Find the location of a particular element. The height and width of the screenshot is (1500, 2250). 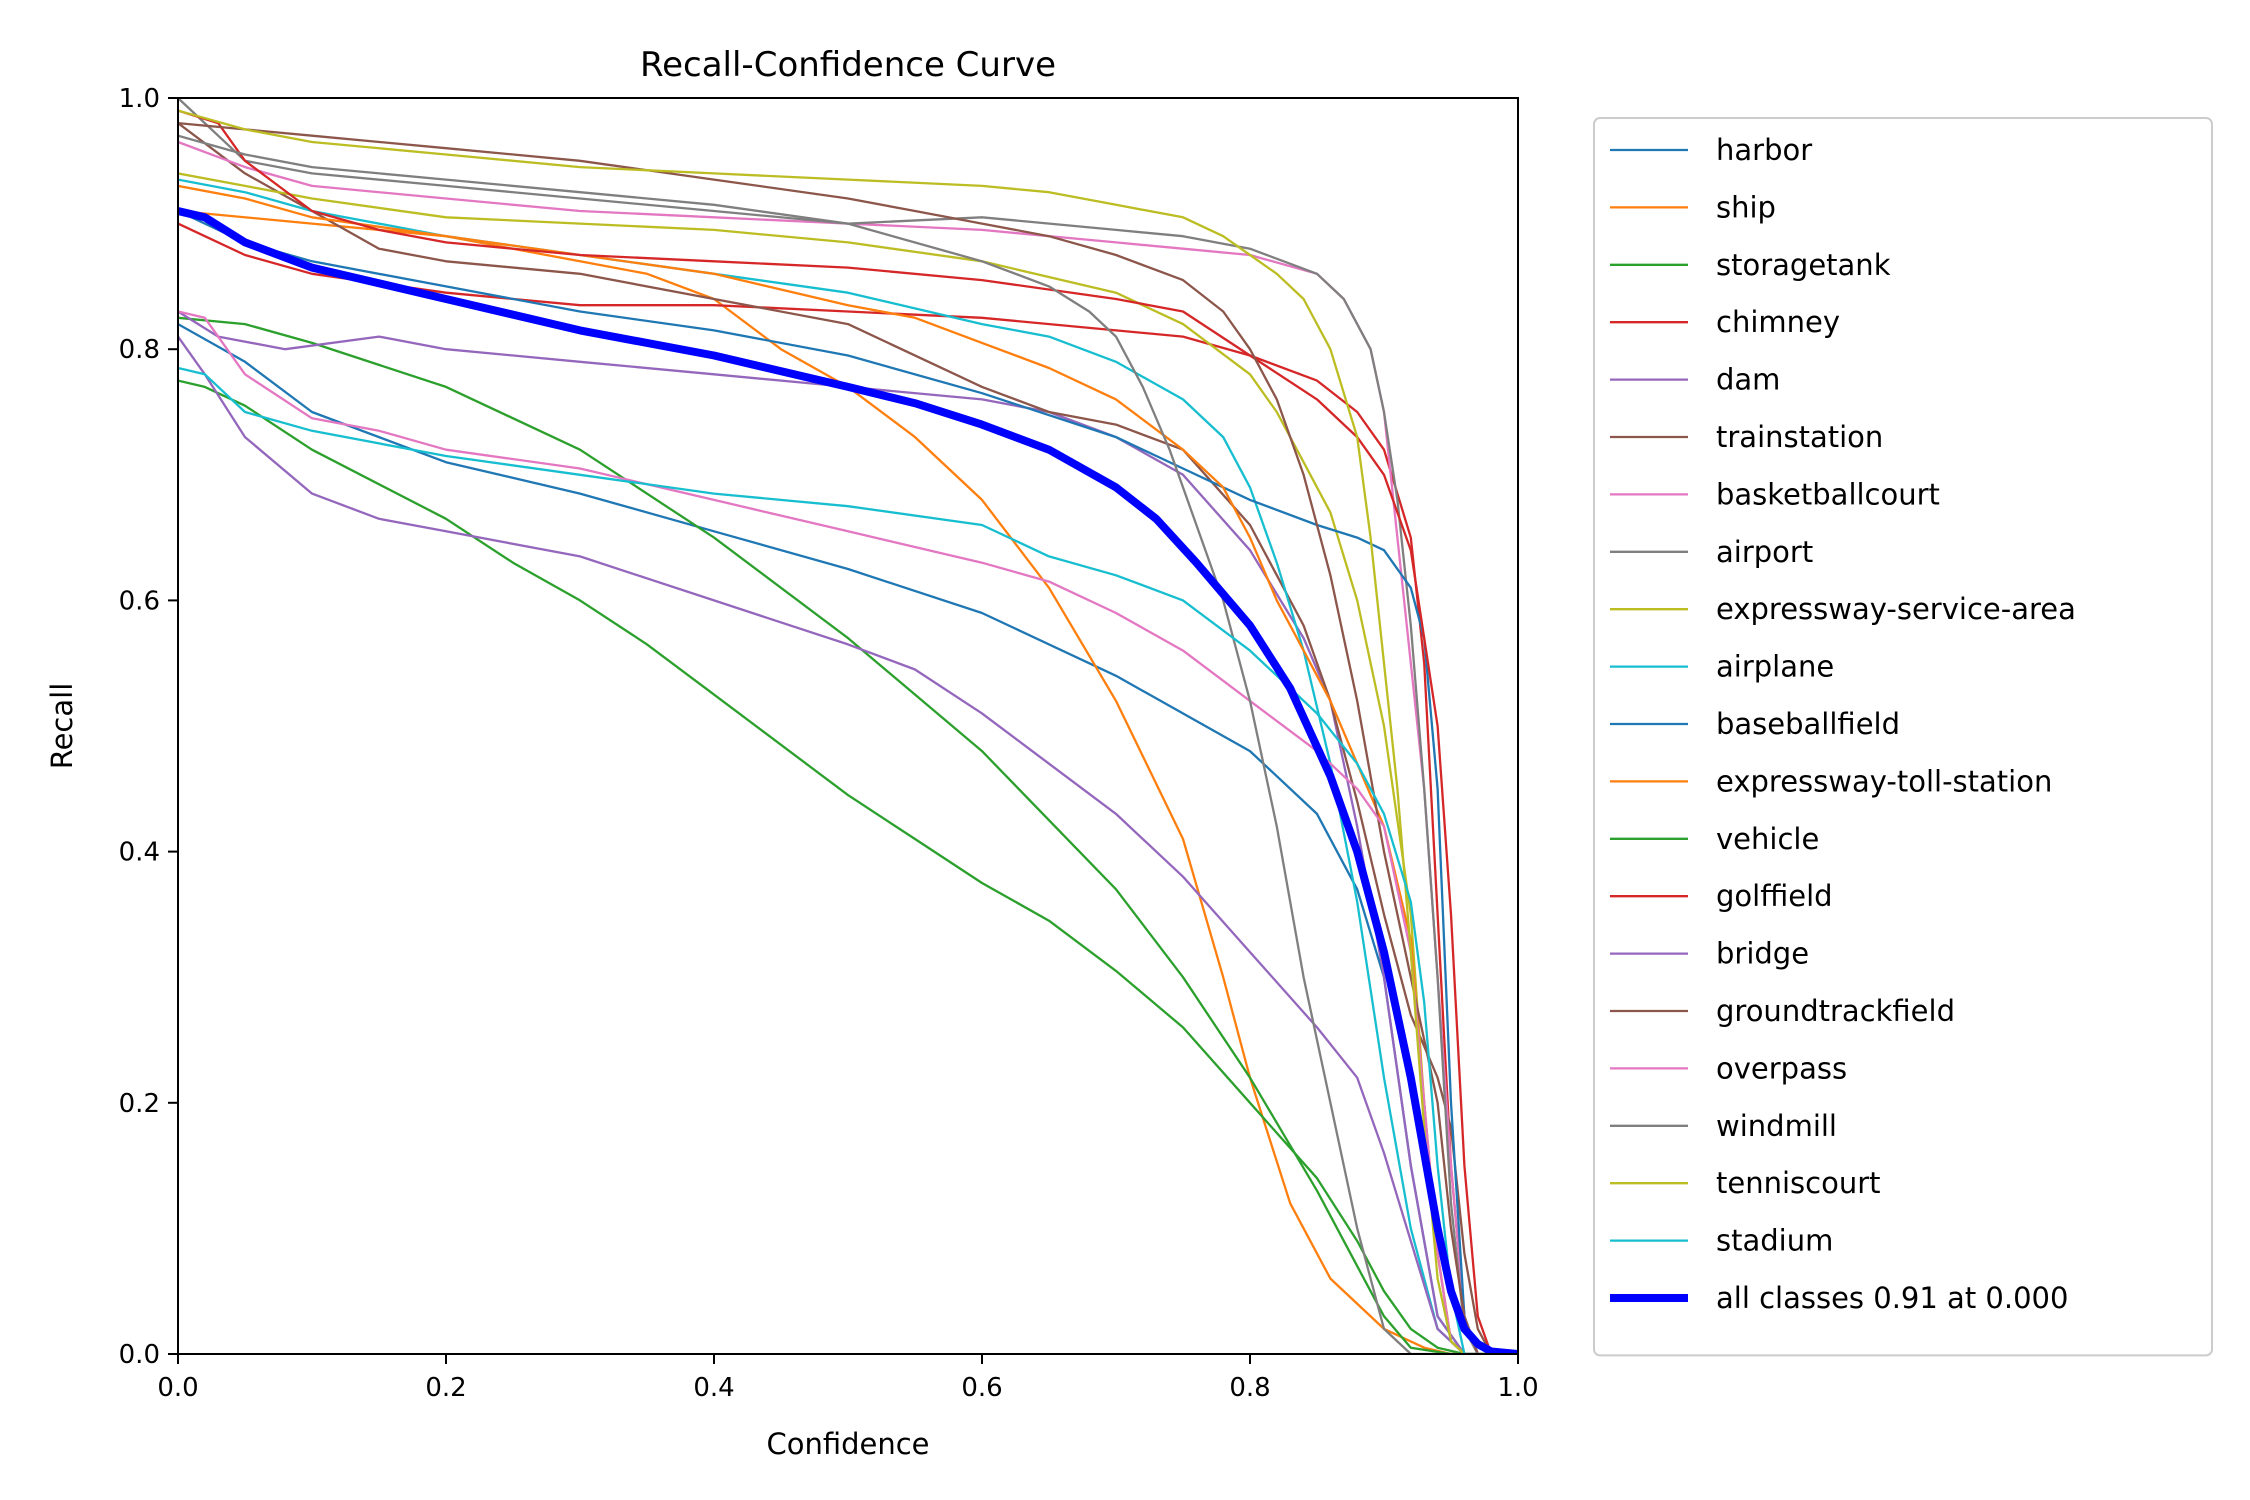

legend-label: chimney is located at coordinates (1778, 322).